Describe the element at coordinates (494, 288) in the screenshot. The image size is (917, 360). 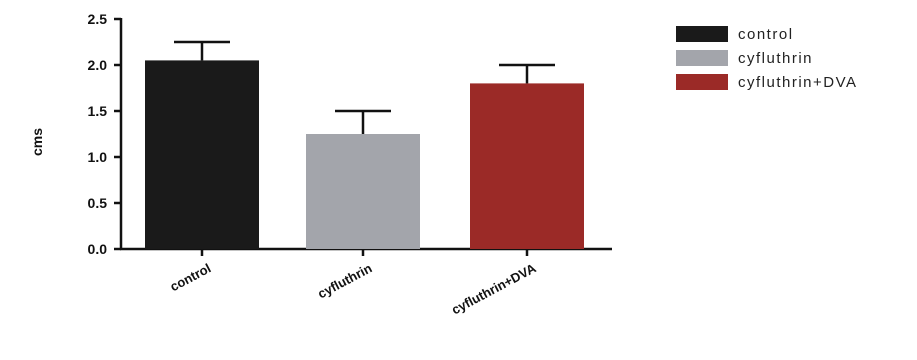
I see `x-category-label: cyfluthrin+DVA` at that location.